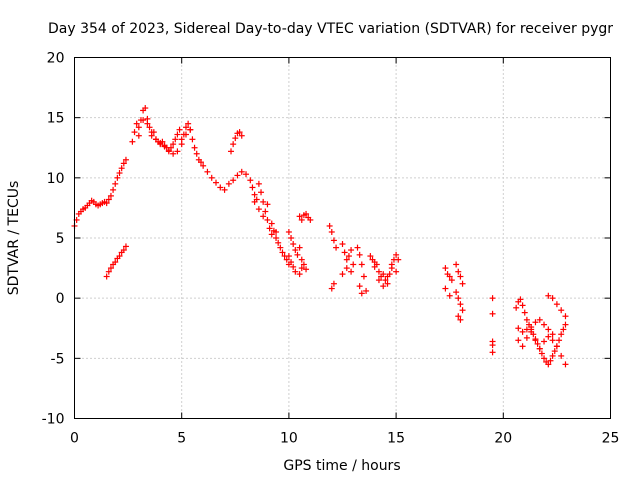  I want to click on y-tick-label: 15, so click(56, 119).